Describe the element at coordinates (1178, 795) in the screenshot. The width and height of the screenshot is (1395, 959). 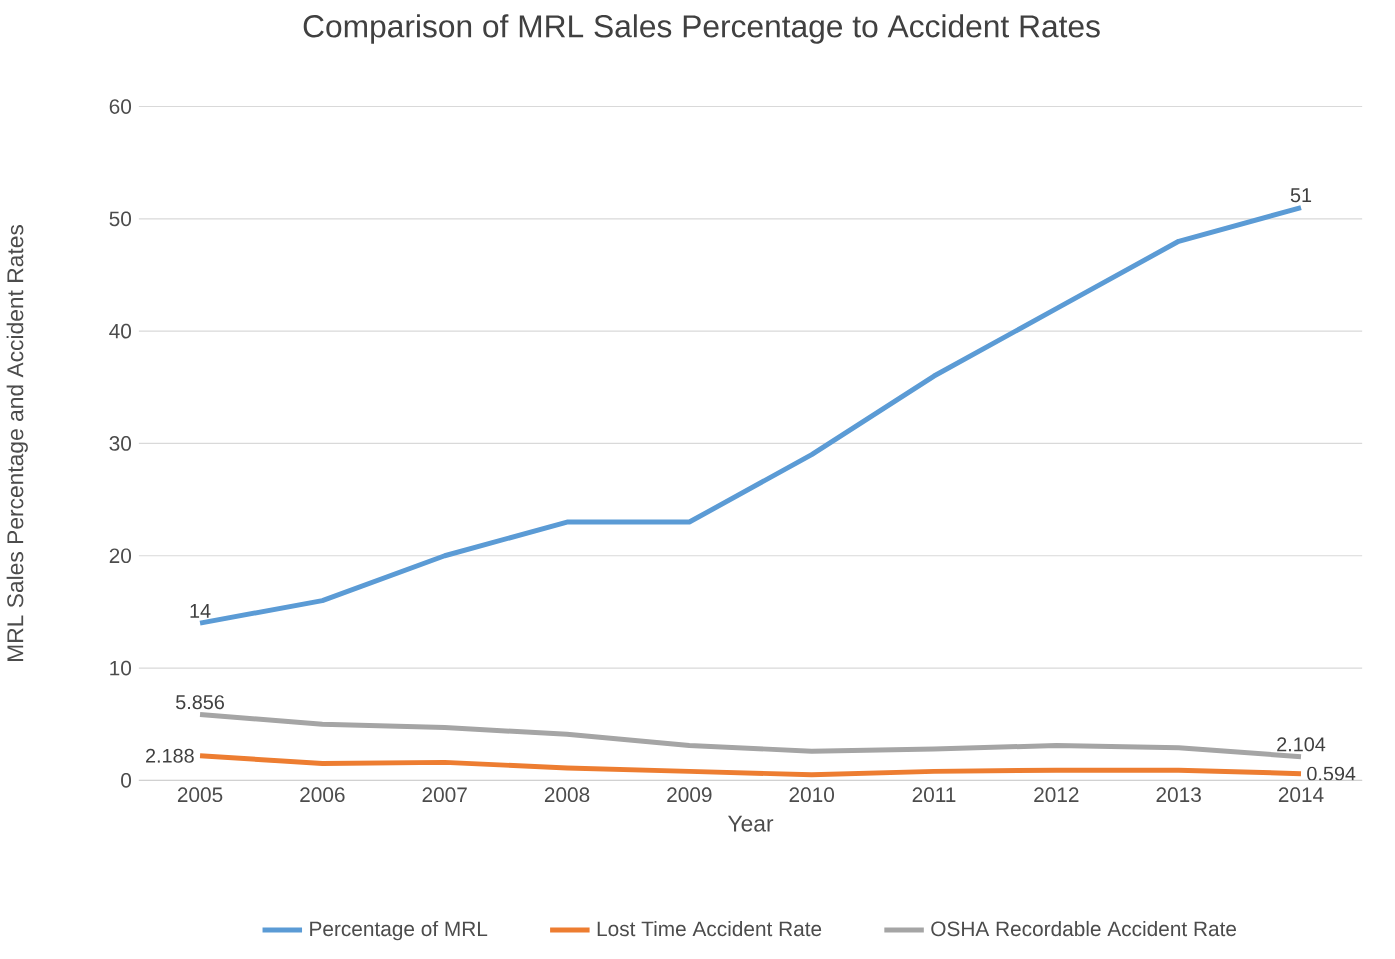
I see `x-tick-label: 2013` at that location.